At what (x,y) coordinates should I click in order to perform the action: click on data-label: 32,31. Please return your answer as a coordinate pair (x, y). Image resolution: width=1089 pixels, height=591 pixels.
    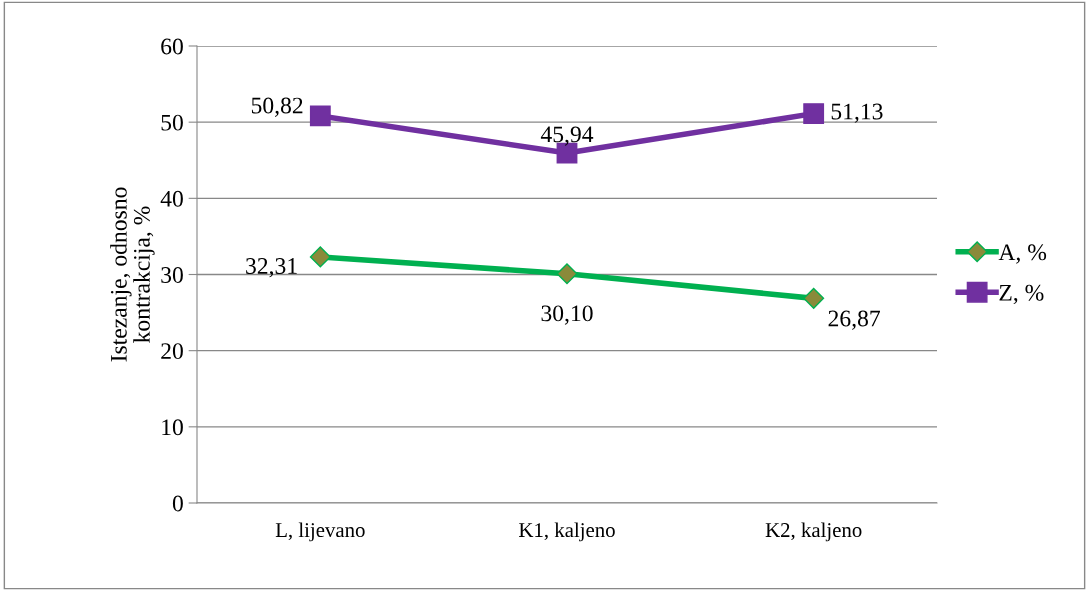
    Looking at the image, I should click on (271, 268).